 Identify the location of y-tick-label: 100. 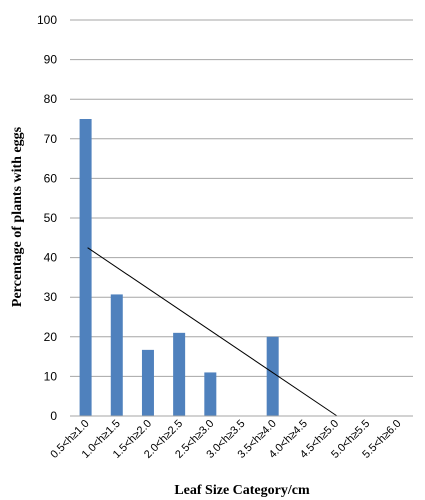
(47, 20).